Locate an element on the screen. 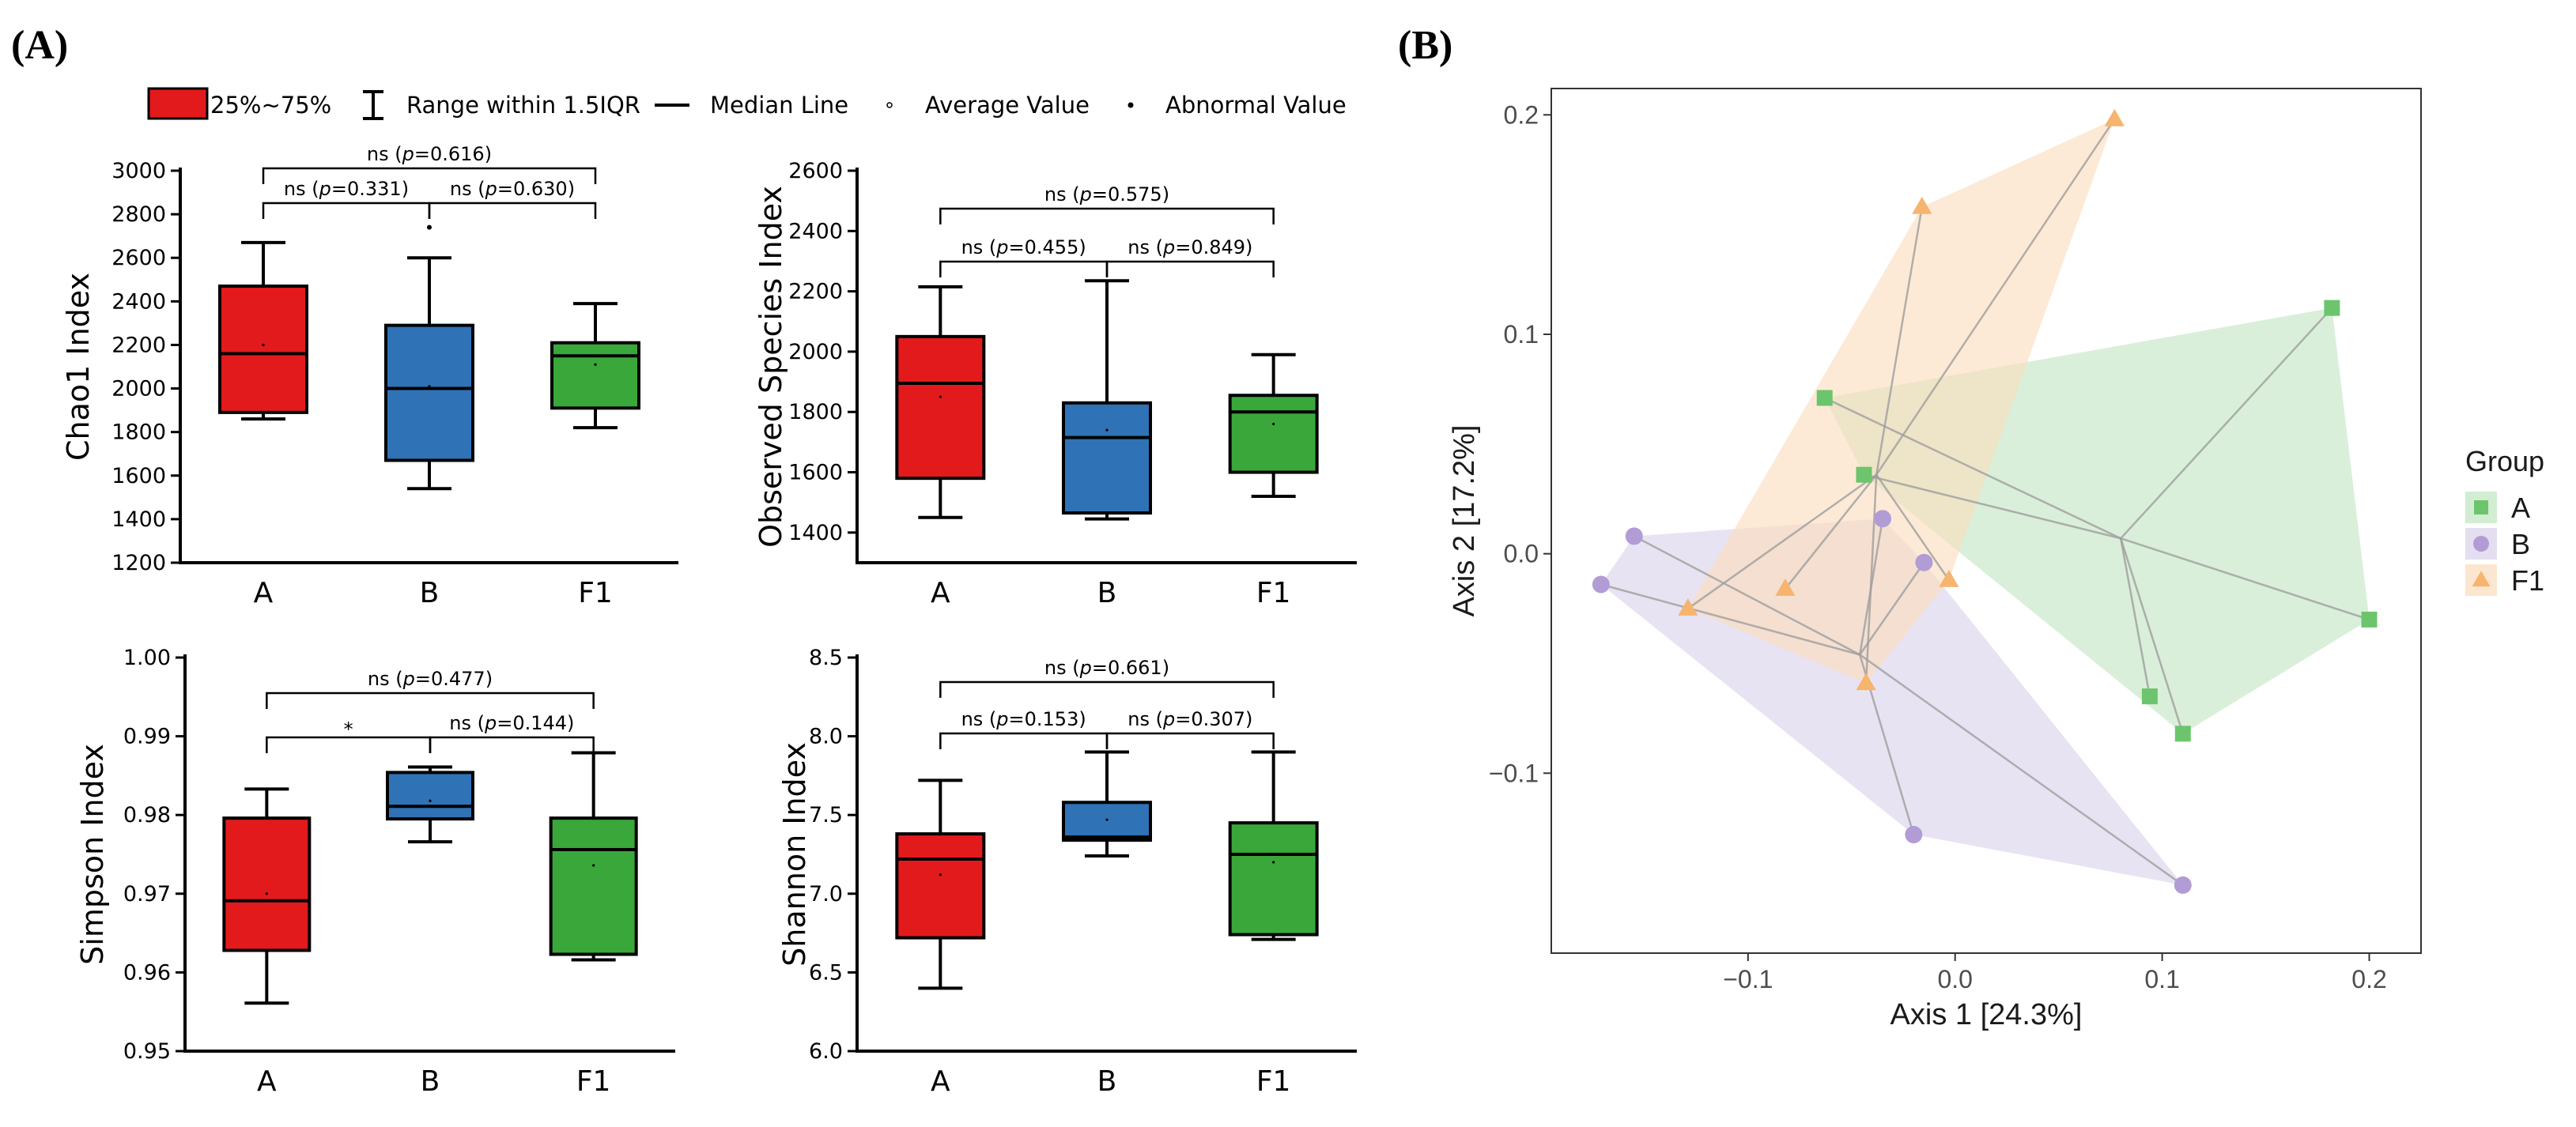  y-tick-label: 3000 is located at coordinates (138, 171).